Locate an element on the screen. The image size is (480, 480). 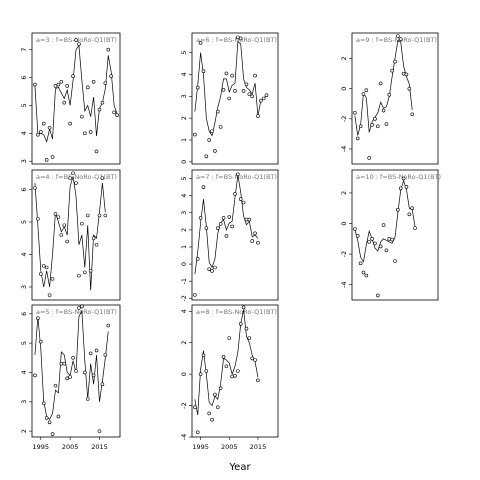
y-tick-label: 7 is located at coordinates (24, 50).